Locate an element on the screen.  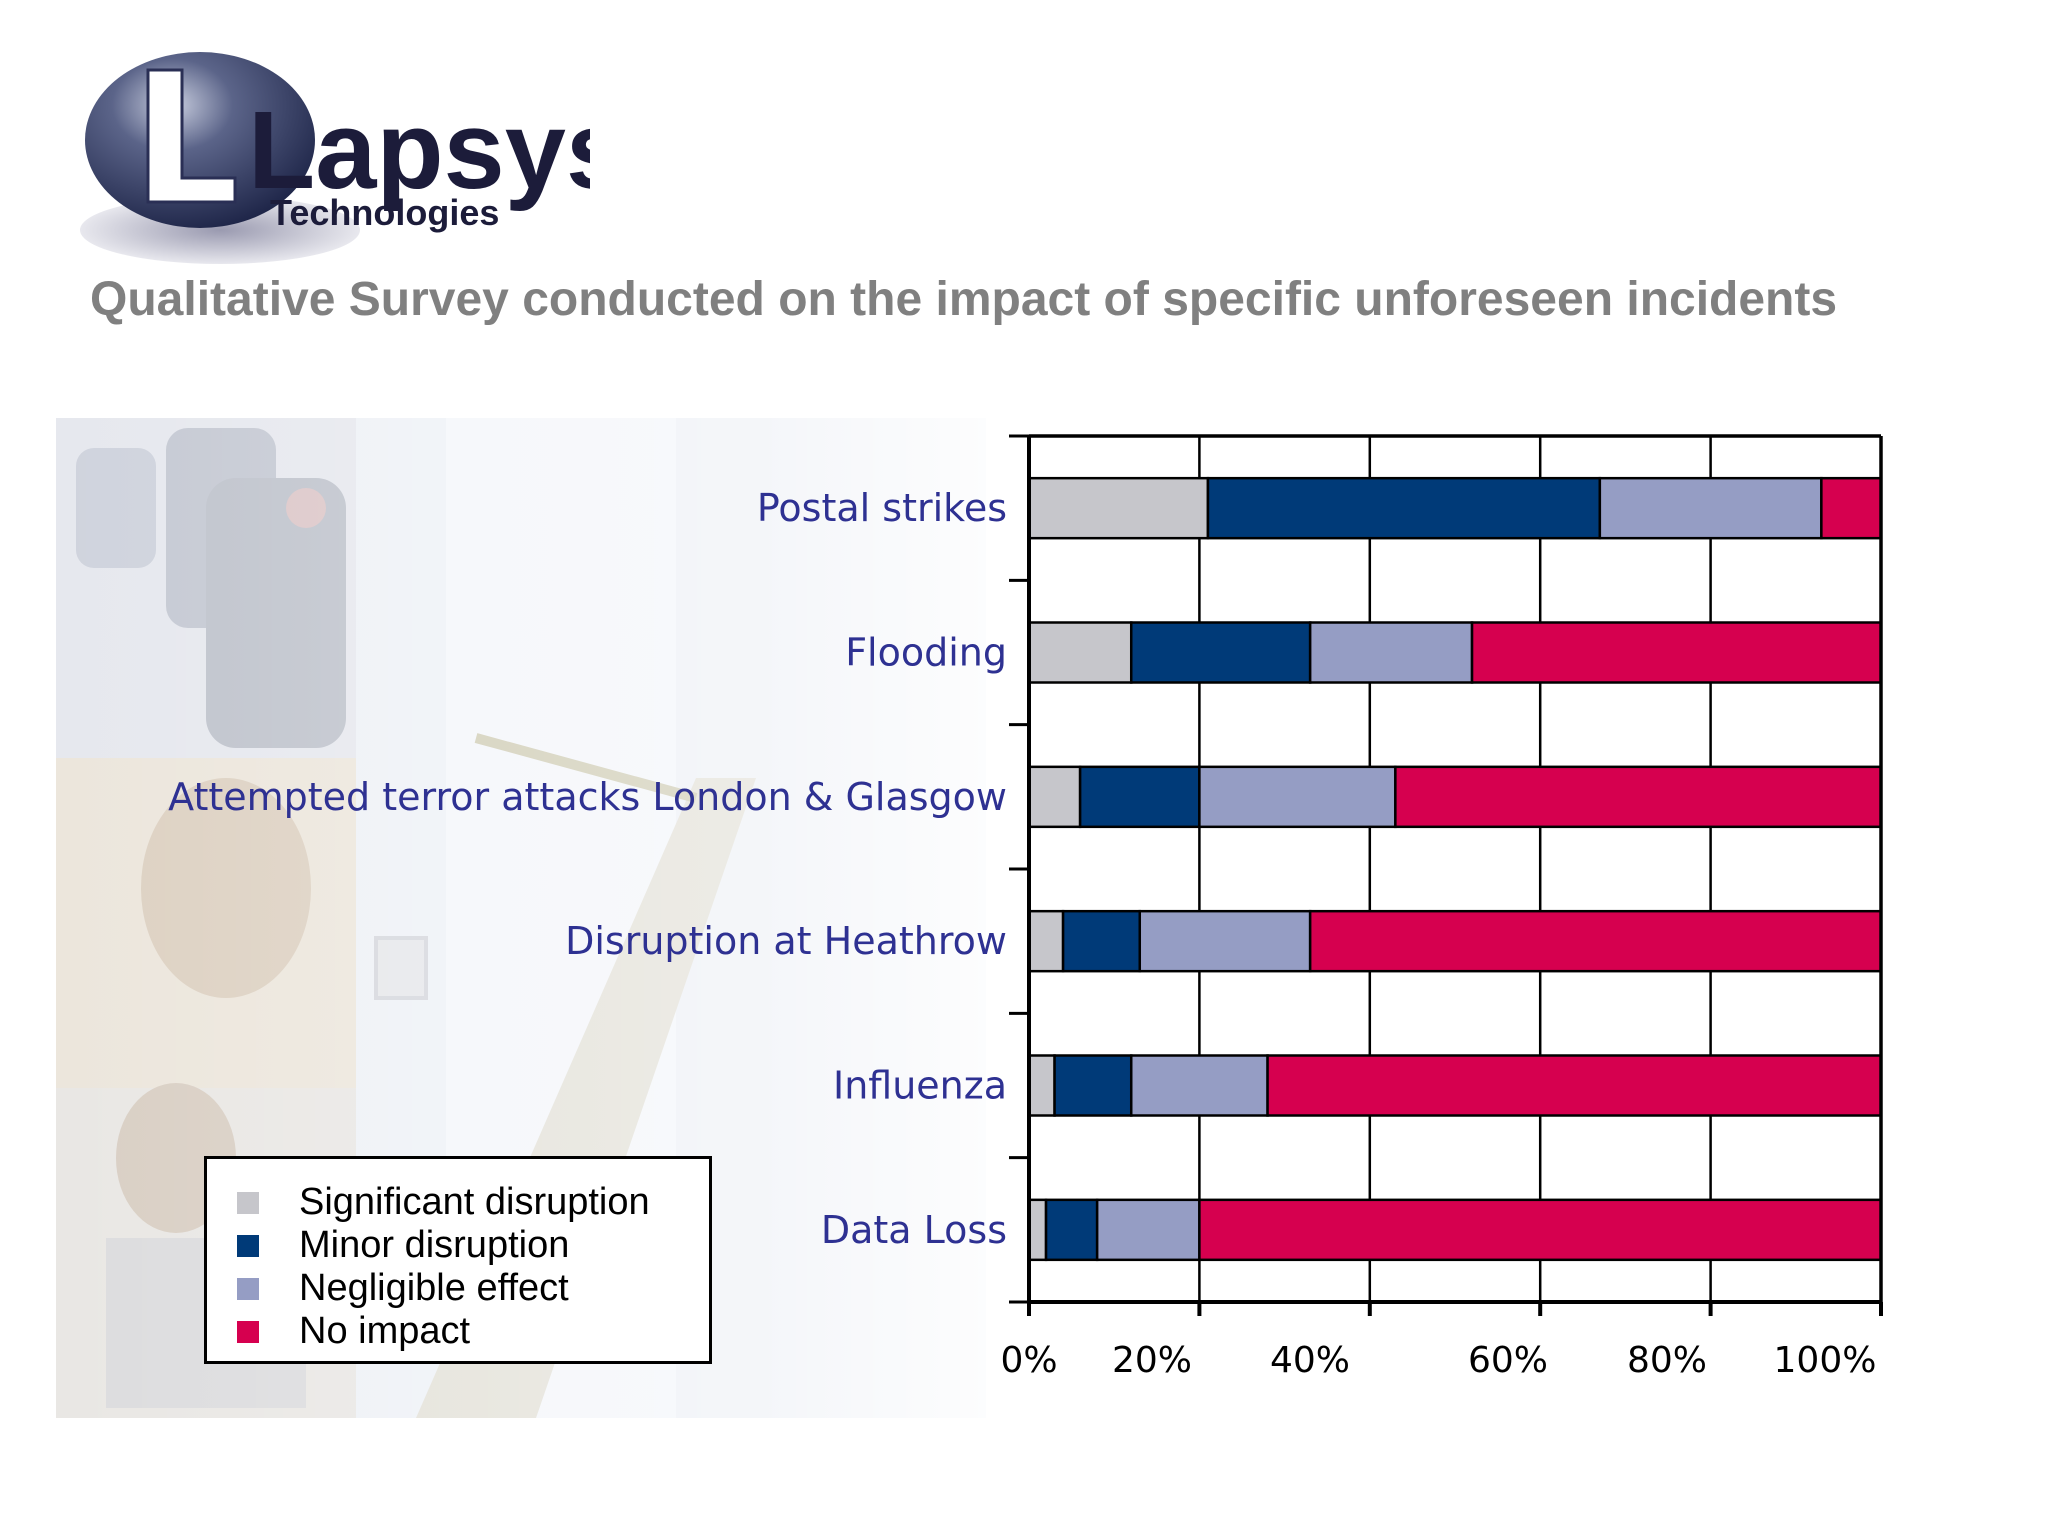
category-label: Postal strikes is located at coordinates (882, 508).